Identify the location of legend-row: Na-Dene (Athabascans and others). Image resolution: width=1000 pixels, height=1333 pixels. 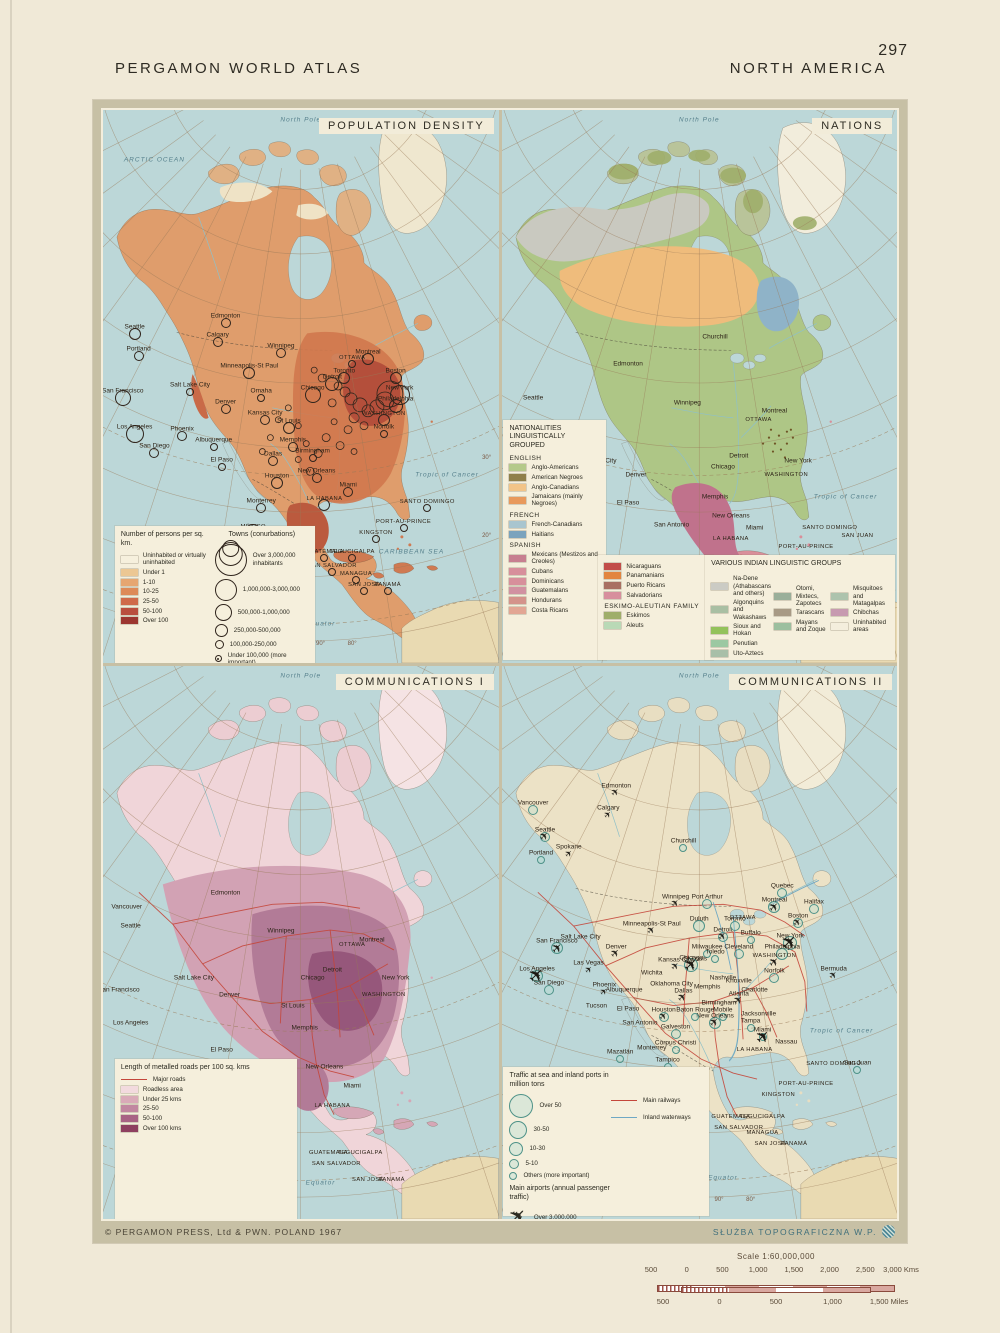
(741, 586).